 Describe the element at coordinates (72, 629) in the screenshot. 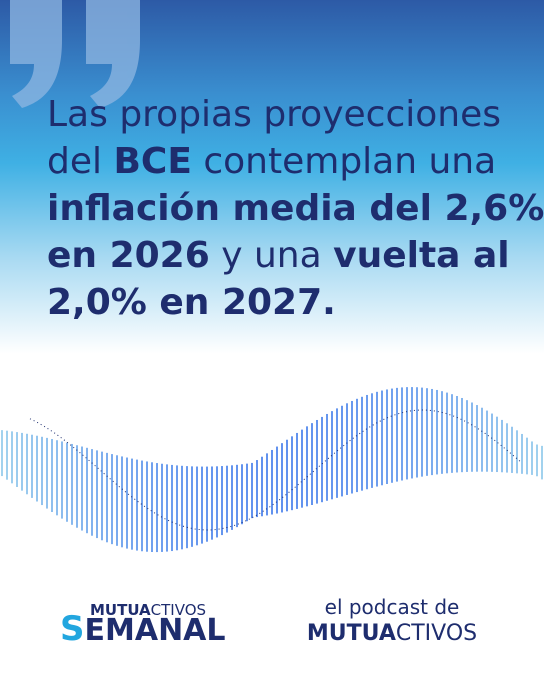

I see `logo-text: S` at that location.